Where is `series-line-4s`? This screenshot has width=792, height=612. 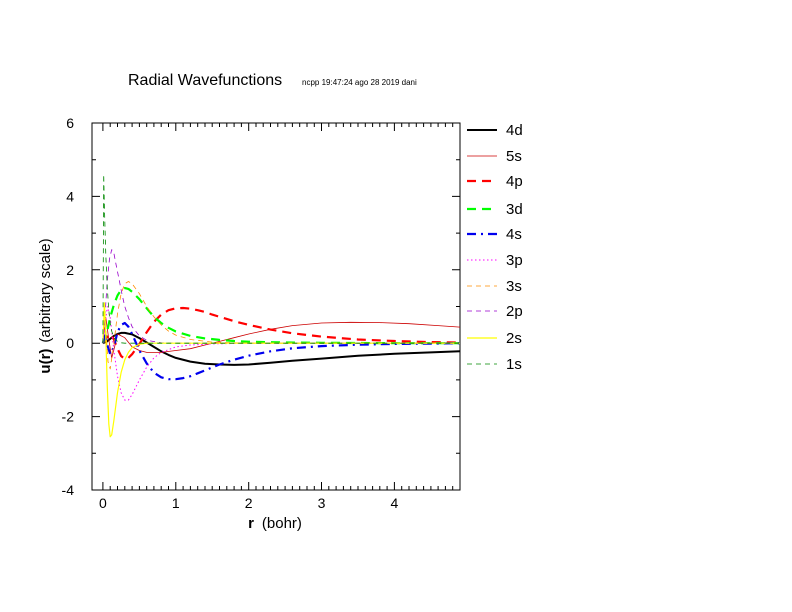
series-line-4s is located at coordinates (281, 351).